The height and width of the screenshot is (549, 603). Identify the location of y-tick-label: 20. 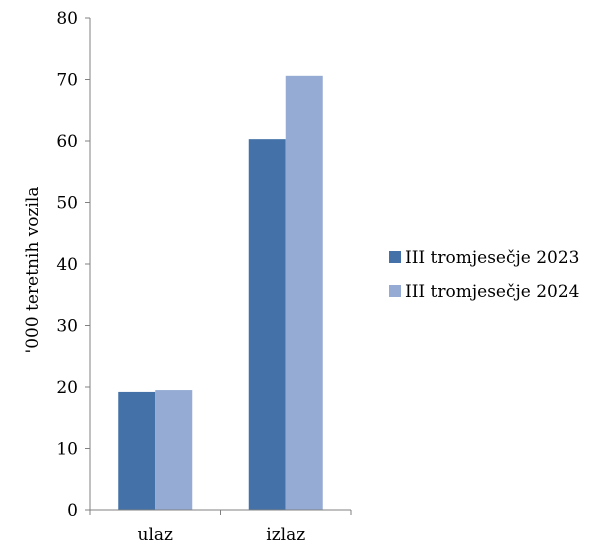
(67, 388).